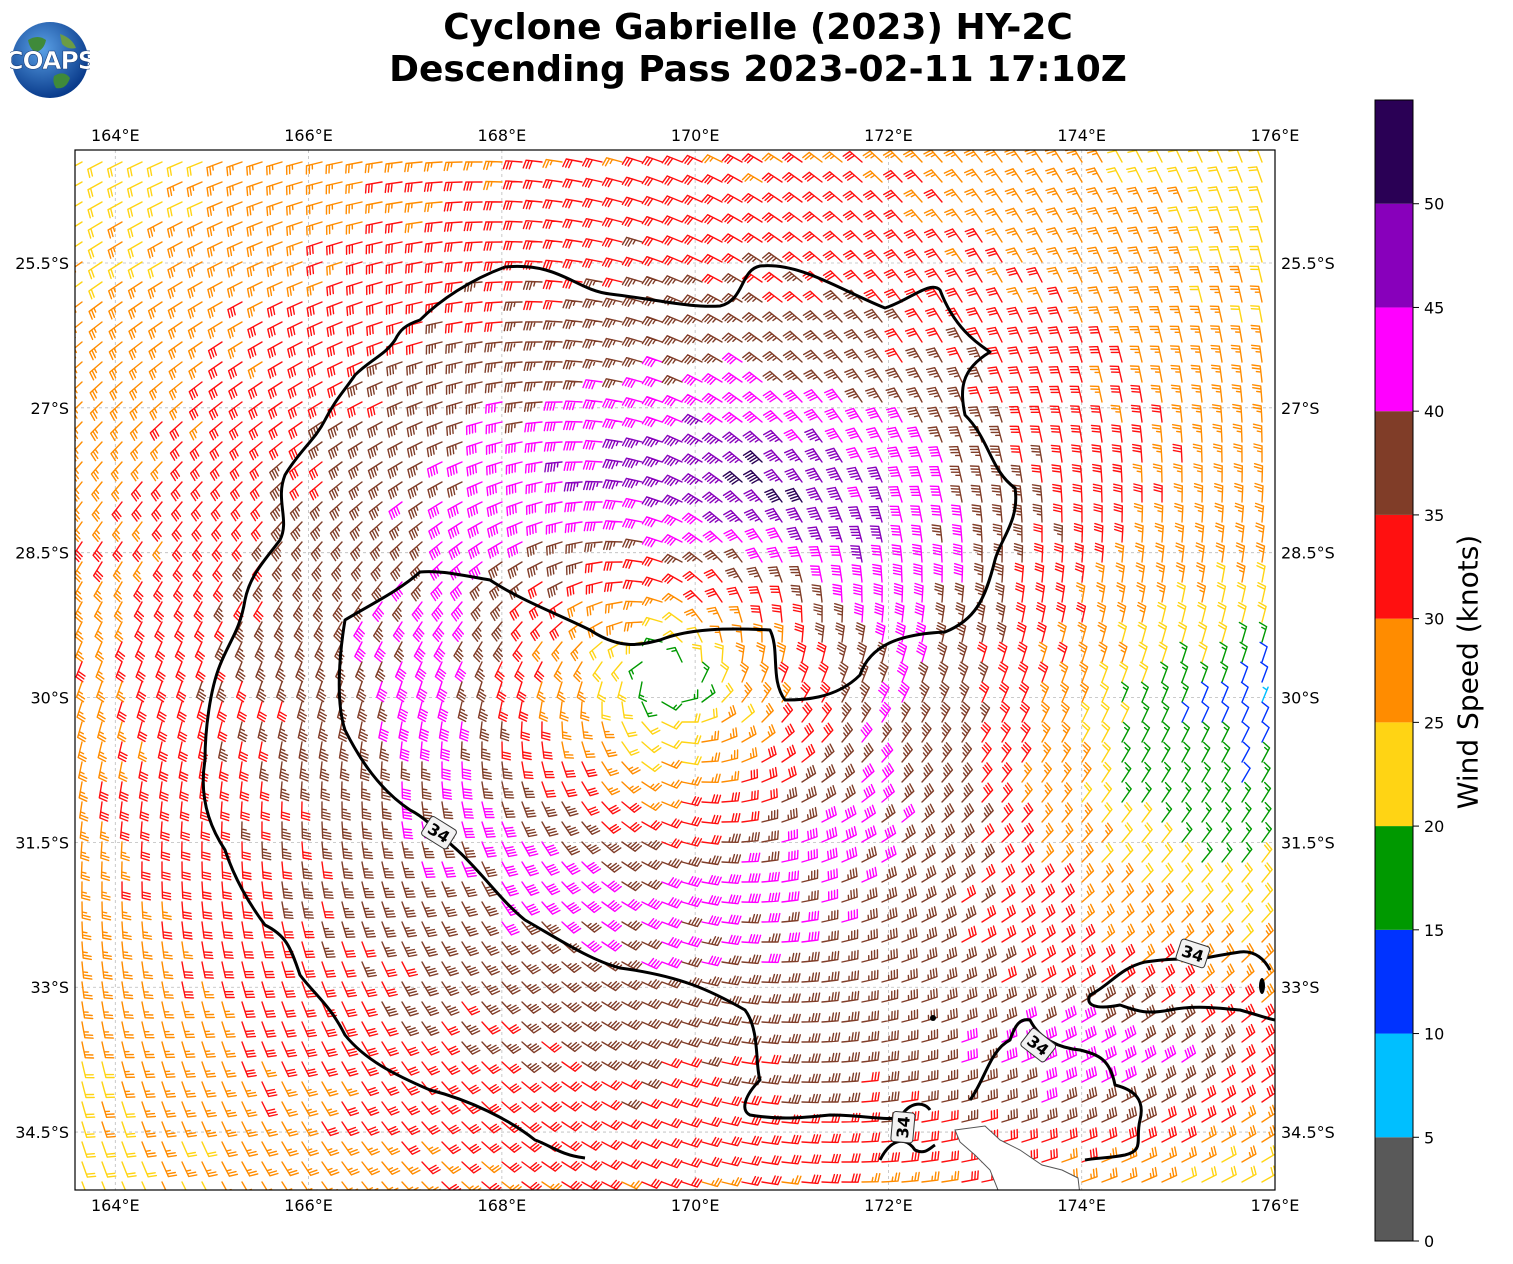 The image size is (1513, 1264). Describe the element at coordinates (695, 1205) in the screenshot. I see `lon-tick-label-bottom: 170°E` at that location.